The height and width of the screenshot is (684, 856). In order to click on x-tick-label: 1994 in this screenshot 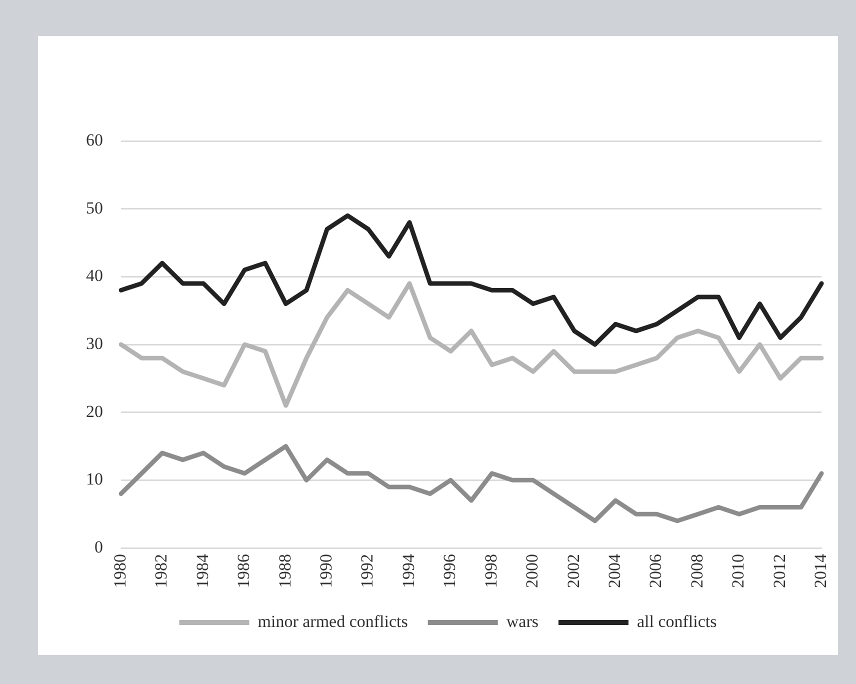, I will do `click(408, 571)`.